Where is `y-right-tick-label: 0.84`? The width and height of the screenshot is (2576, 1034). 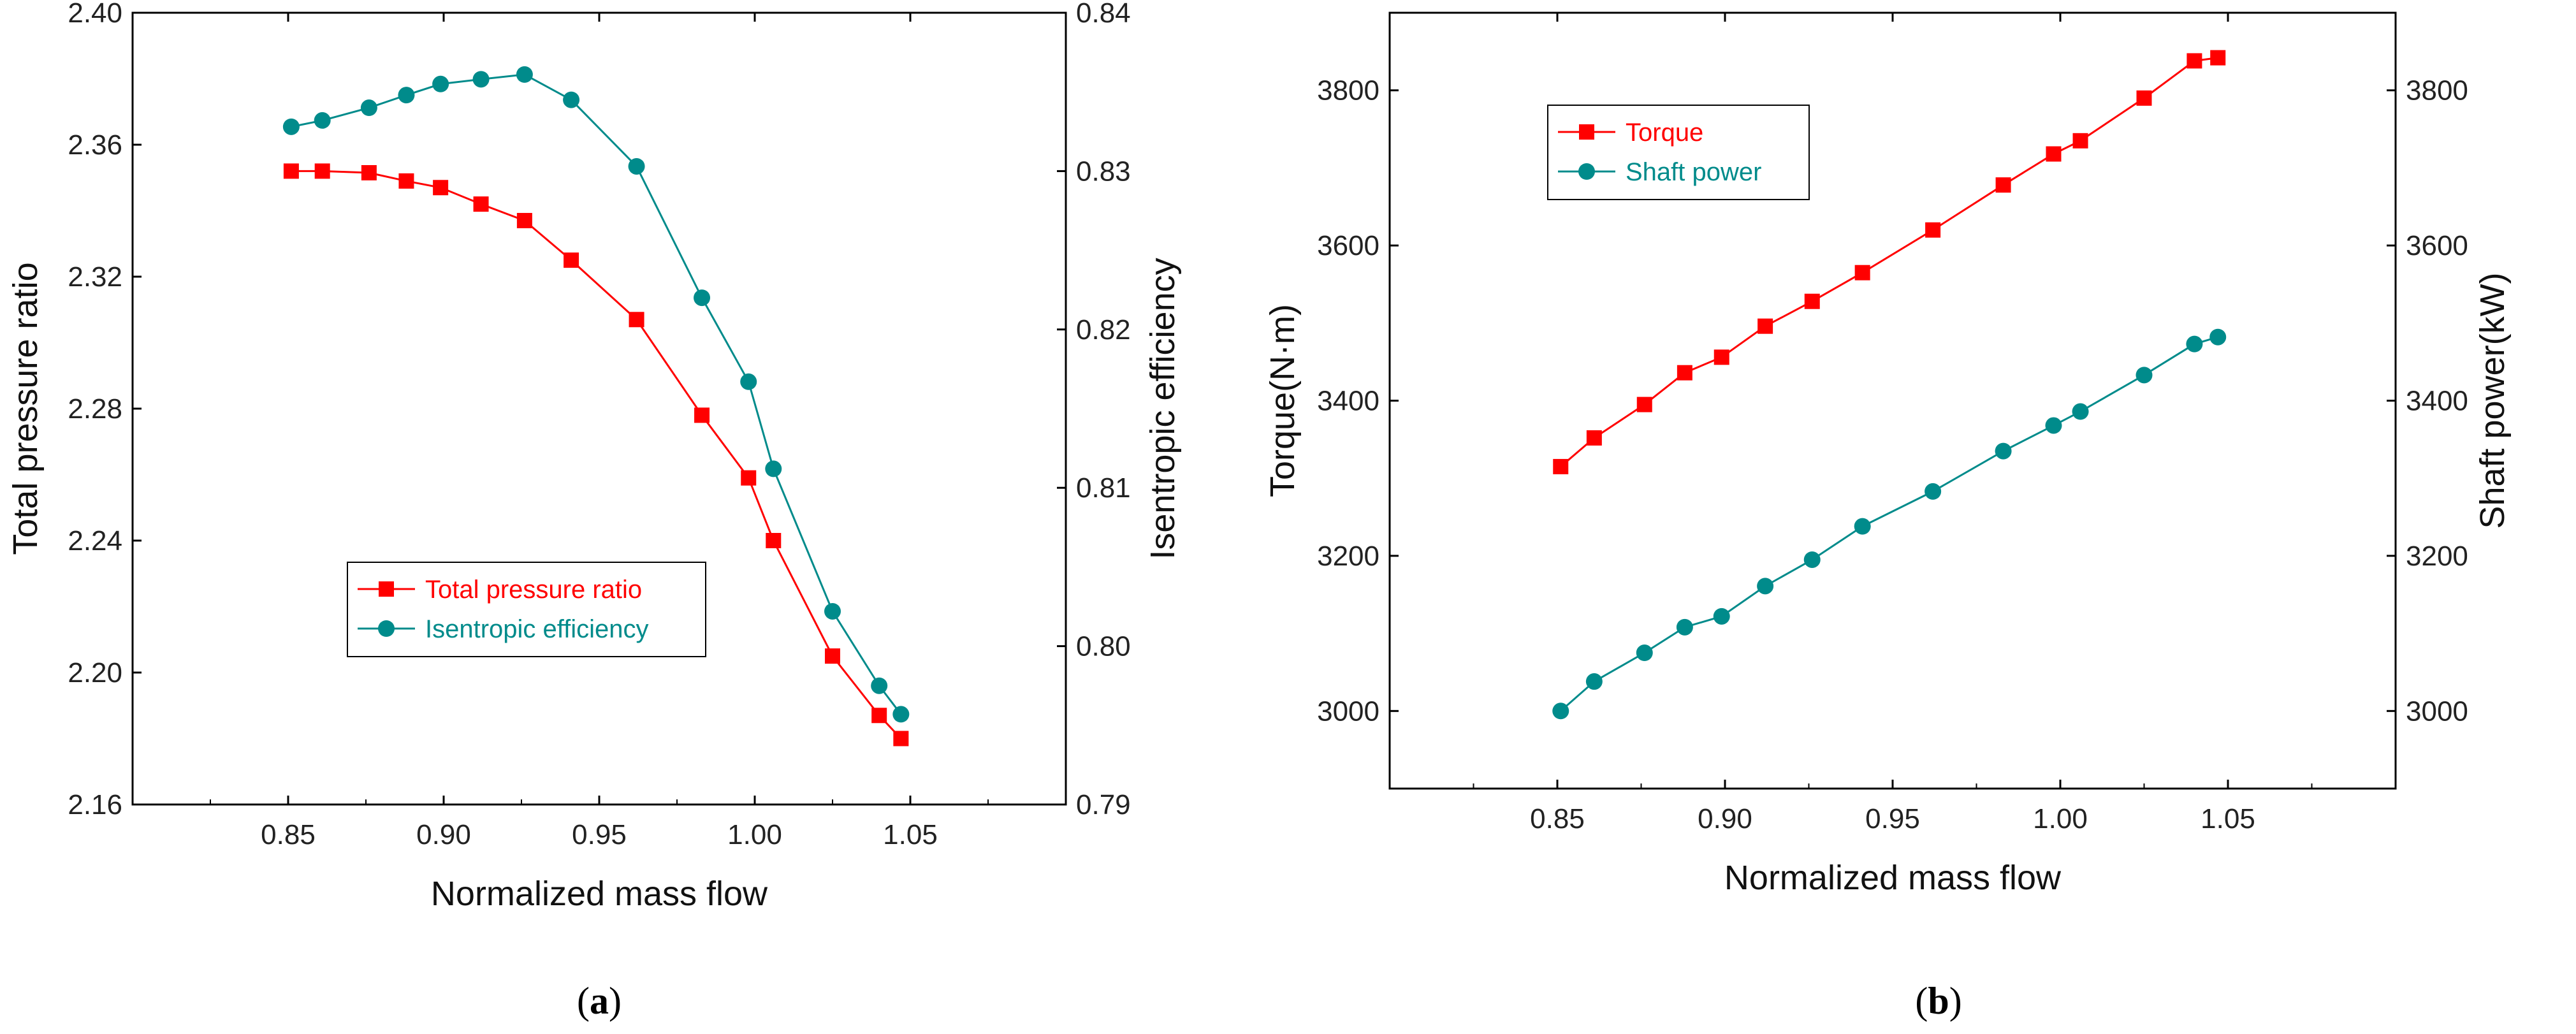
y-right-tick-label: 0.84 is located at coordinates (1103, 15).